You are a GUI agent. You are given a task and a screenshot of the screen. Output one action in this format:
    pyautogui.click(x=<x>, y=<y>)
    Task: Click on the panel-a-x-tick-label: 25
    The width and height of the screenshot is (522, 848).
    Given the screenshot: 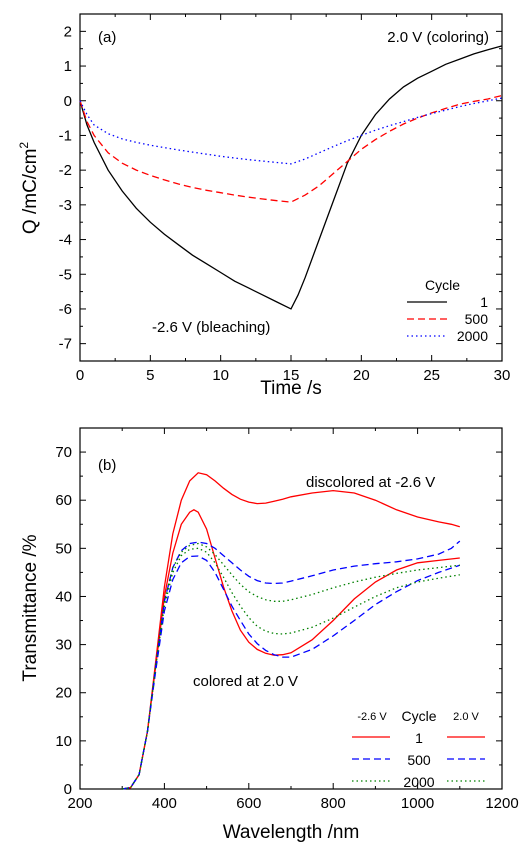 What is the action you would take?
    pyautogui.click(x=431, y=375)
    